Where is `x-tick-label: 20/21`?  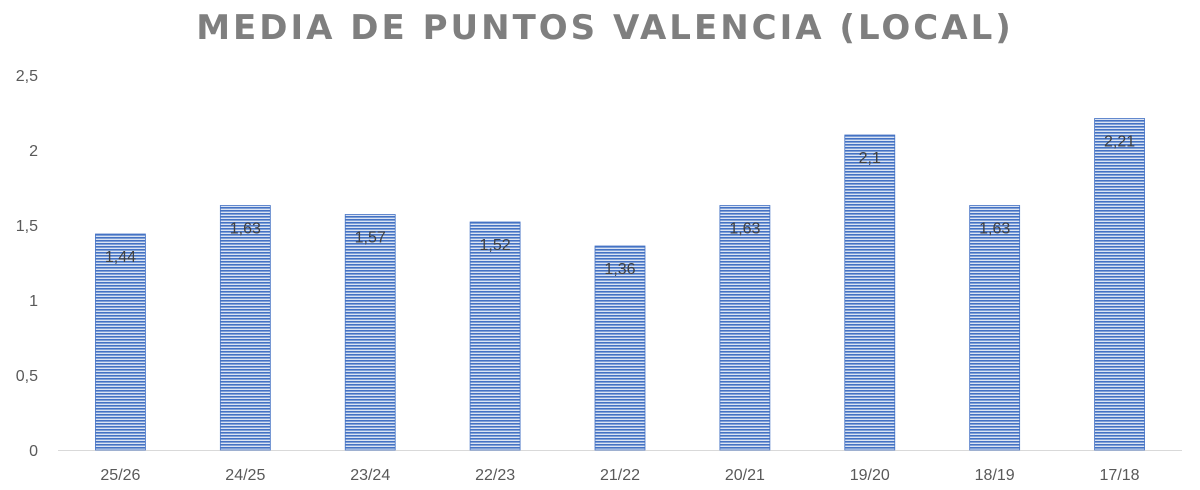
x-tick-label: 20/21 is located at coordinates (745, 475).